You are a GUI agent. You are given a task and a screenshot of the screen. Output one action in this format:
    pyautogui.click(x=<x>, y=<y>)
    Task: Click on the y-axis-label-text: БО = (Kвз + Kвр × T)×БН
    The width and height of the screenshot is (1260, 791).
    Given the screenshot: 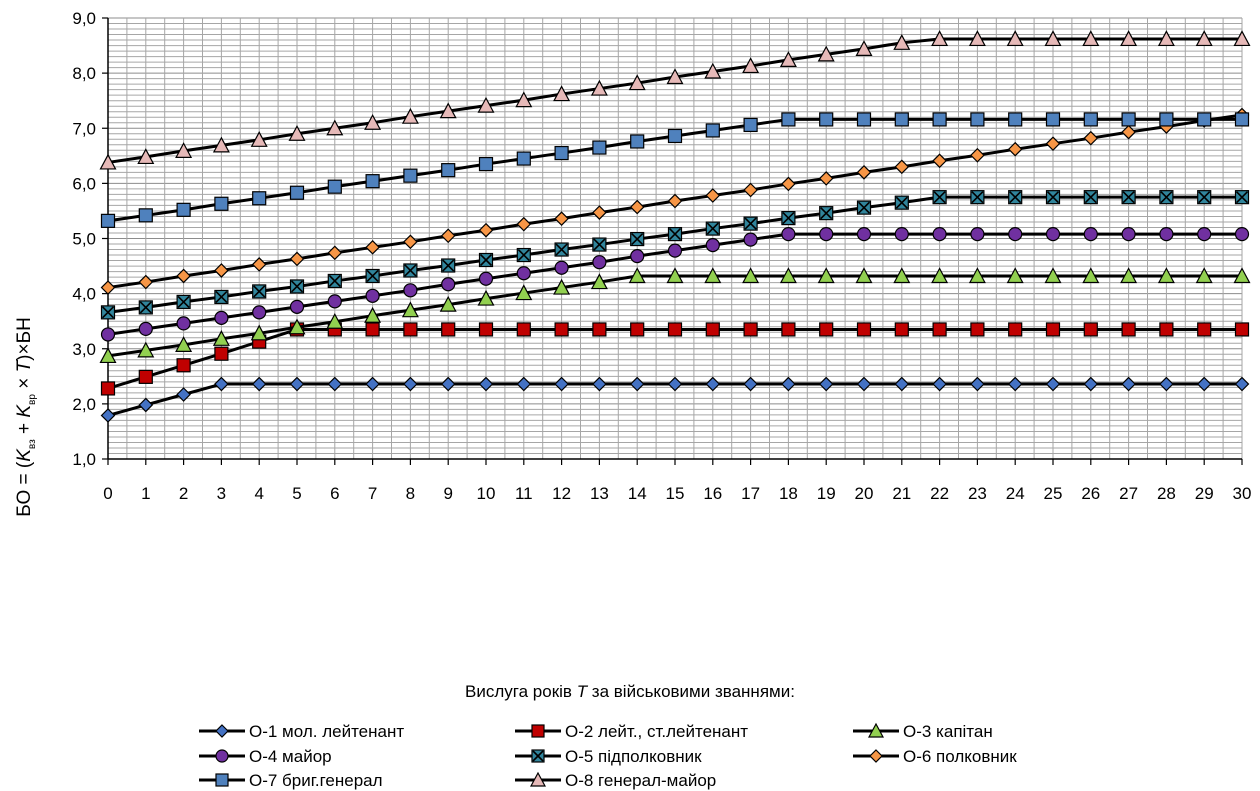 What is the action you would take?
    pyautogui.click(x=26, y=417)
    